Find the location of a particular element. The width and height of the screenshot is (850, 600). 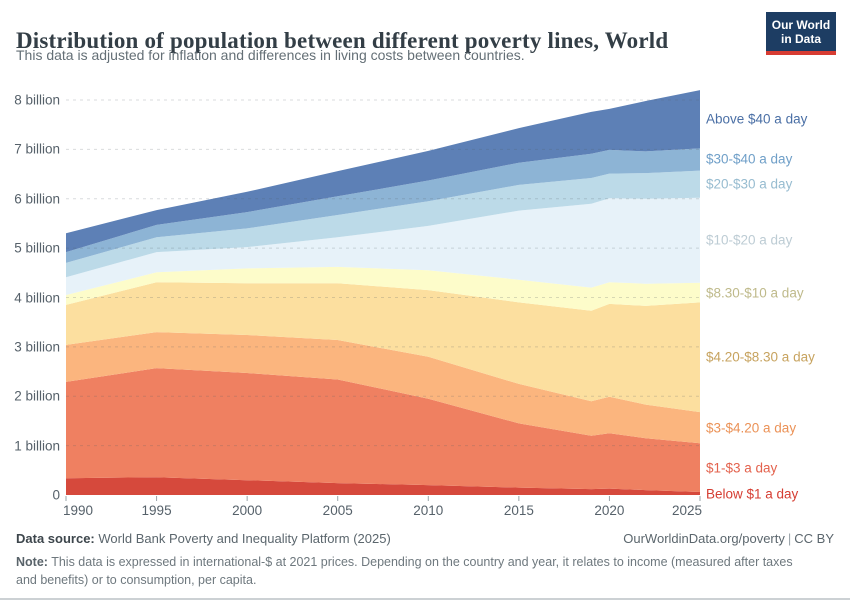

x-axis-label-2020: 2020 is located at coordinates (609, 510).